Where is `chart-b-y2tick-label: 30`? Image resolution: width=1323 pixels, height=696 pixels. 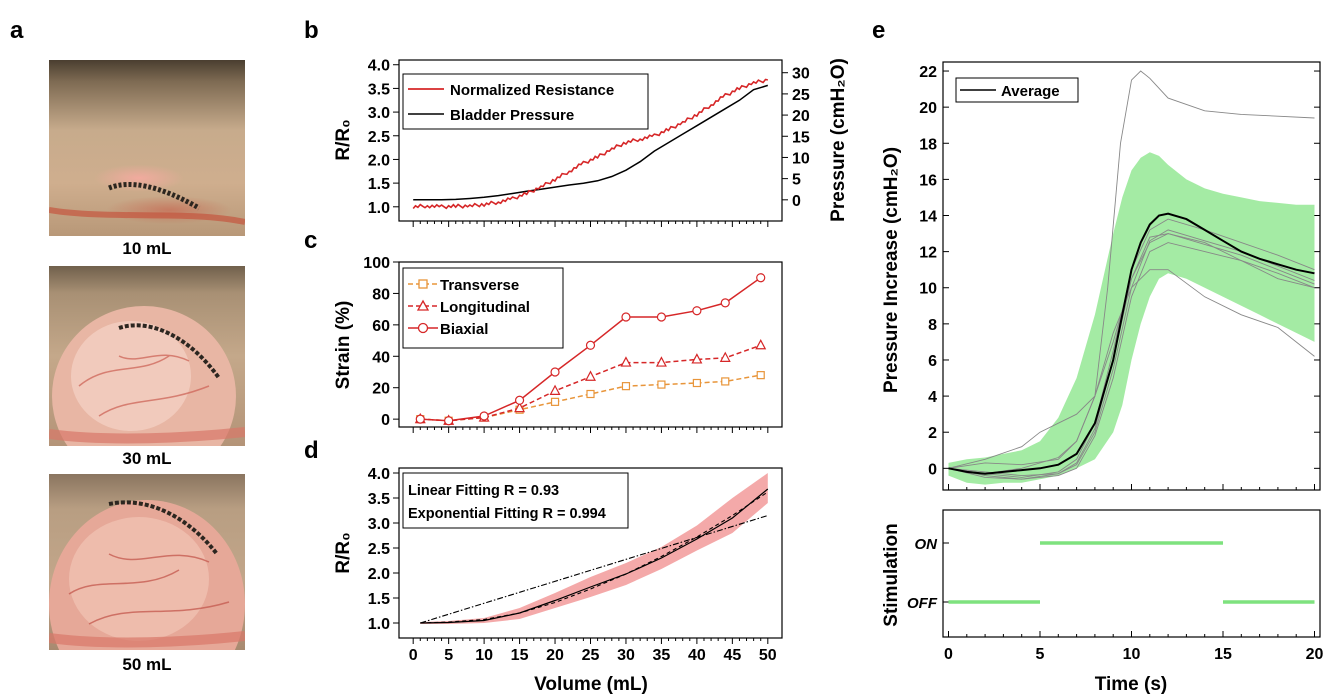 chart-b-y2tick-label: 30 is located at coordinates (801, 74).